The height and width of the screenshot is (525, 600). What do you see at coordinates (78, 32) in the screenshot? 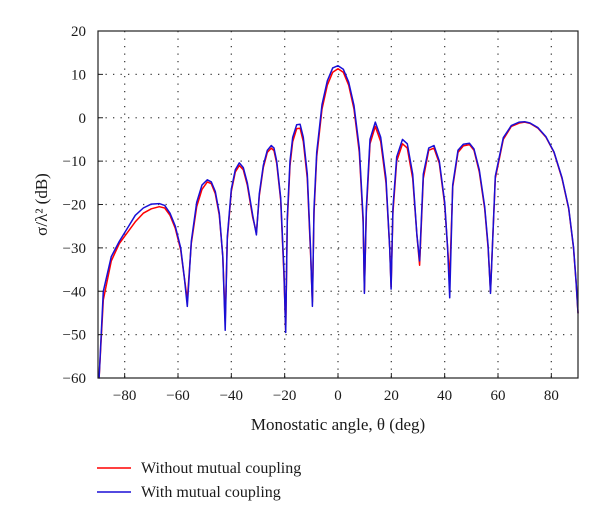
I see `y-tick-label: 20` at bounding box center [78, 32].